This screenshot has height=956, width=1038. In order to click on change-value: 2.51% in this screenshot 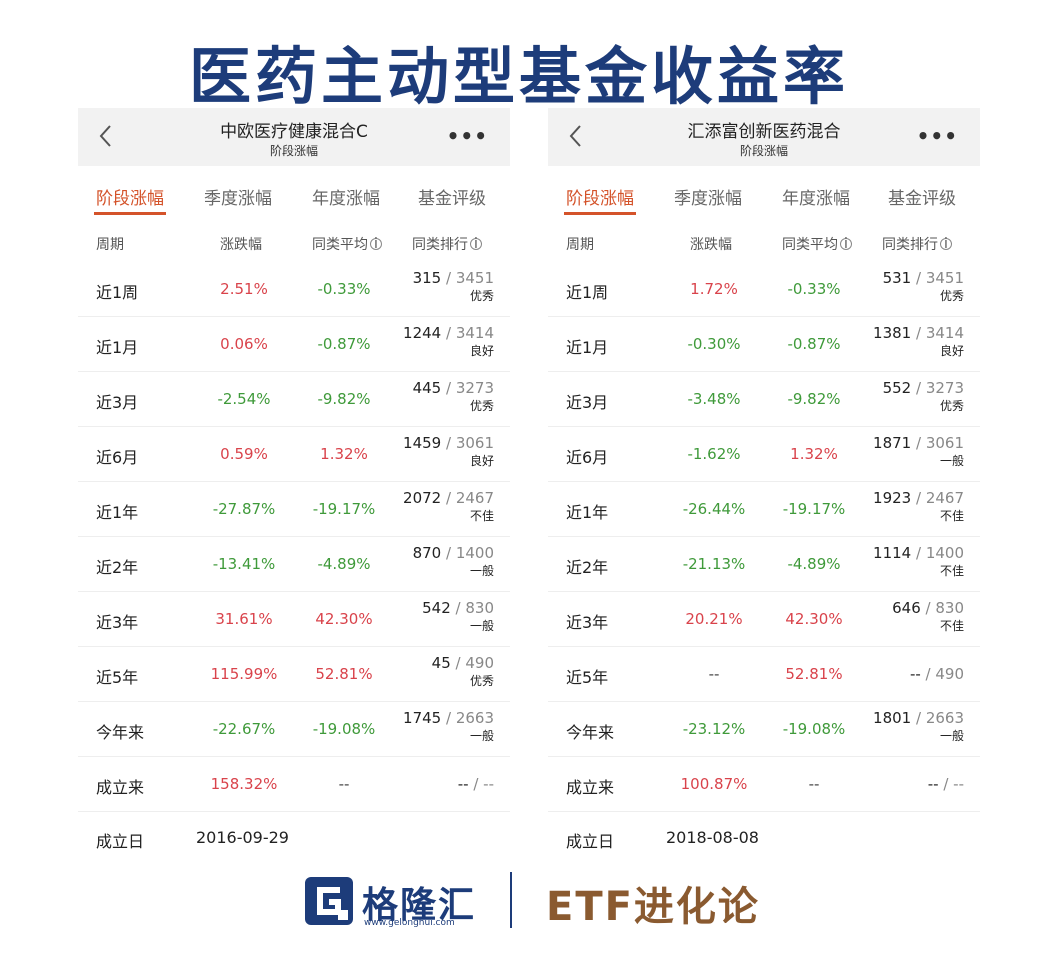, I will do `click(244, 289)`.